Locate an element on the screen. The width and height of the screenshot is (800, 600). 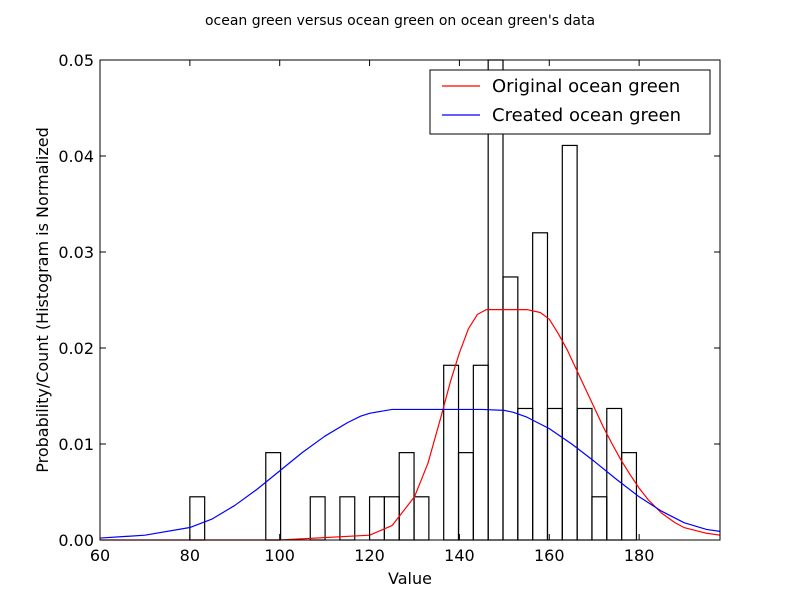
x-tick-label: 60 is located at coordinates (100, 555).